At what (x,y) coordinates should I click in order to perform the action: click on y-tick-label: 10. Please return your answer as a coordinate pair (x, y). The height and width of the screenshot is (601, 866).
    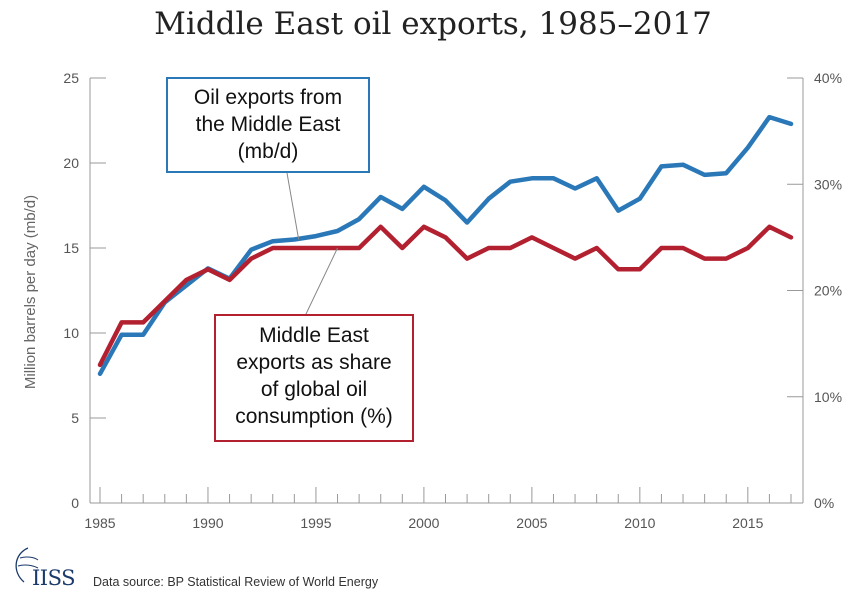
    Looking at the image, I should click on (71, 333).